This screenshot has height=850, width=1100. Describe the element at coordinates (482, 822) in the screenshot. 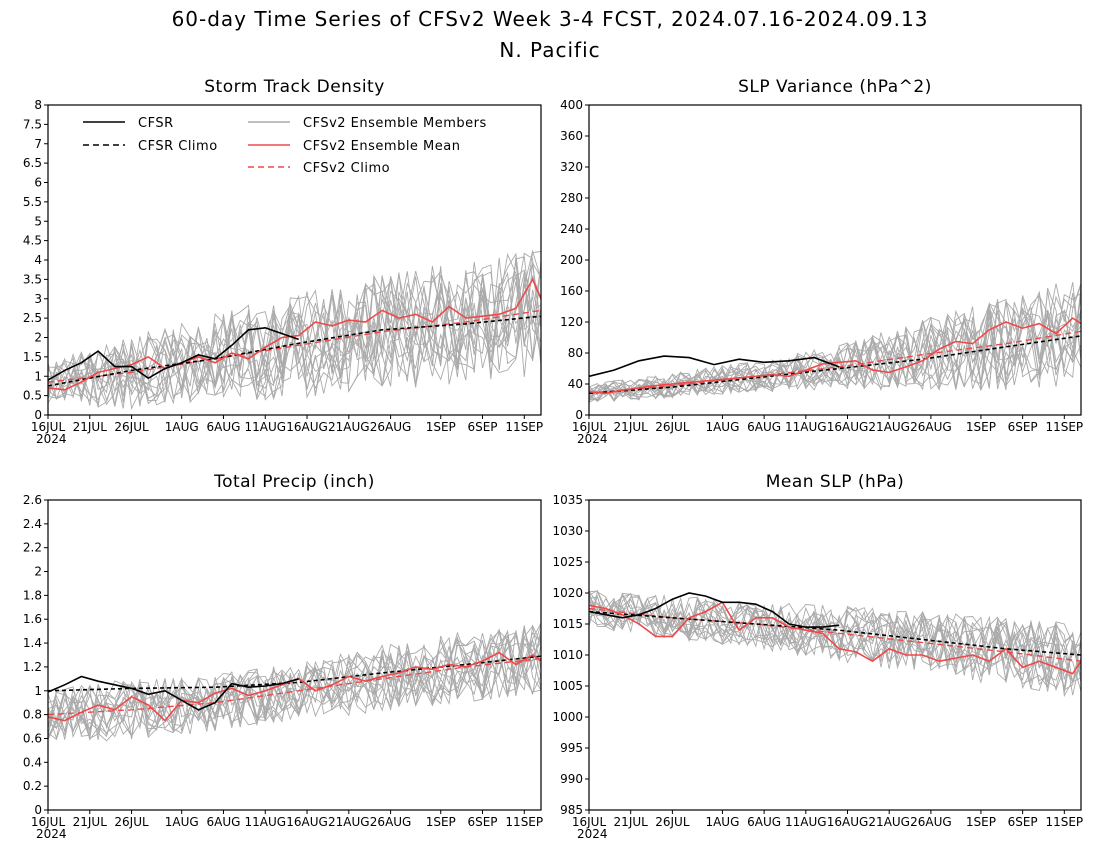

I see `x-tick-label: 6SEP` at that location.